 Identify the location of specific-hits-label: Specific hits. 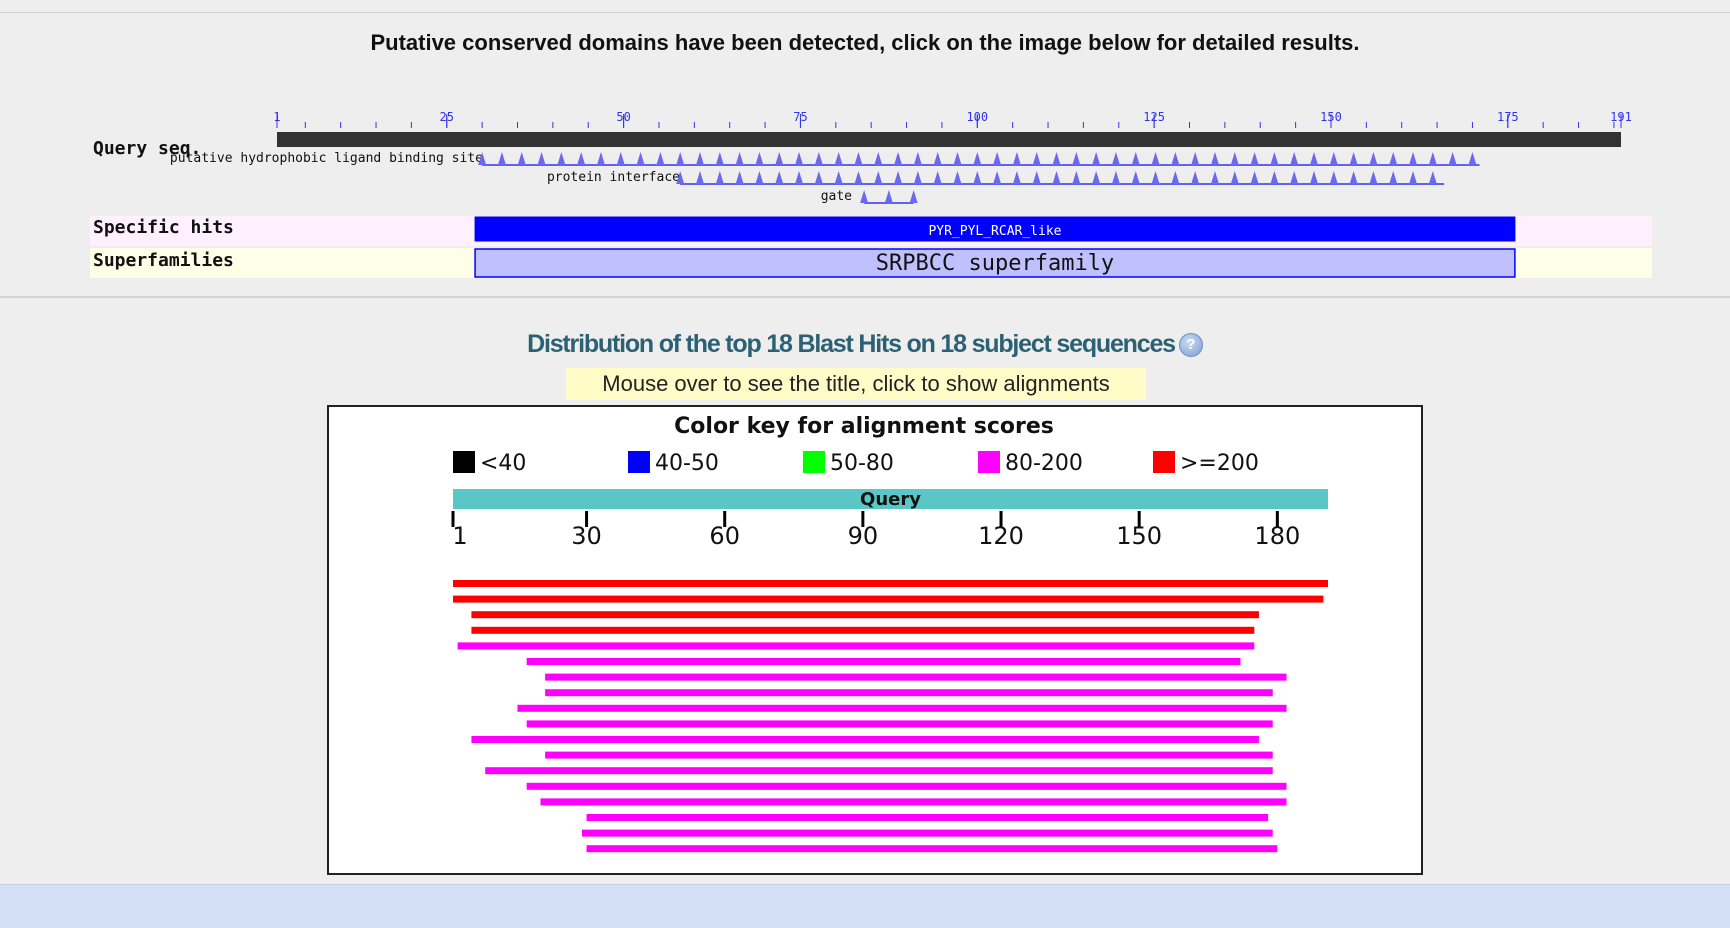
(163, 227).